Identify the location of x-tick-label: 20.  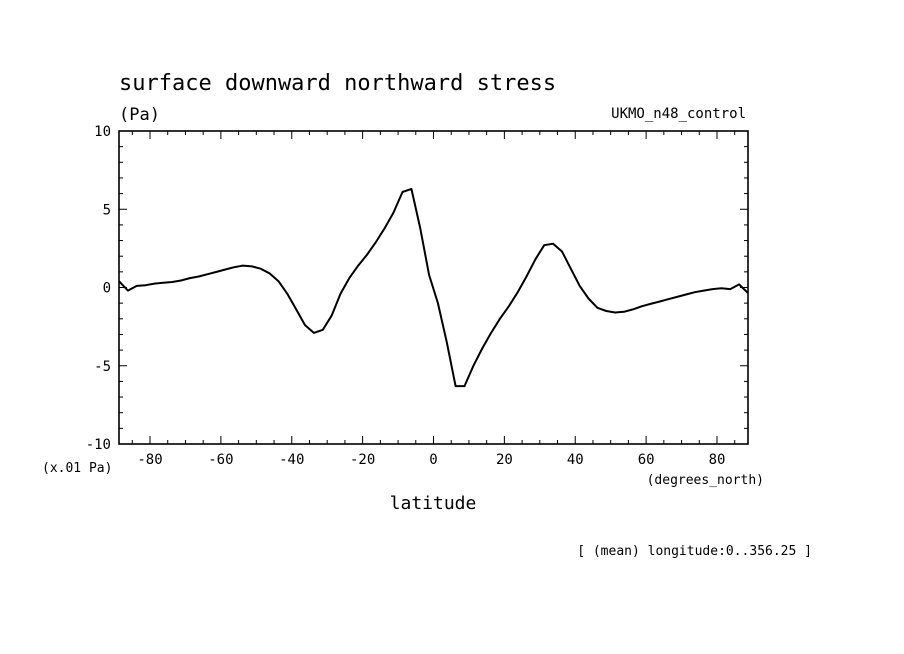
(504, 460).